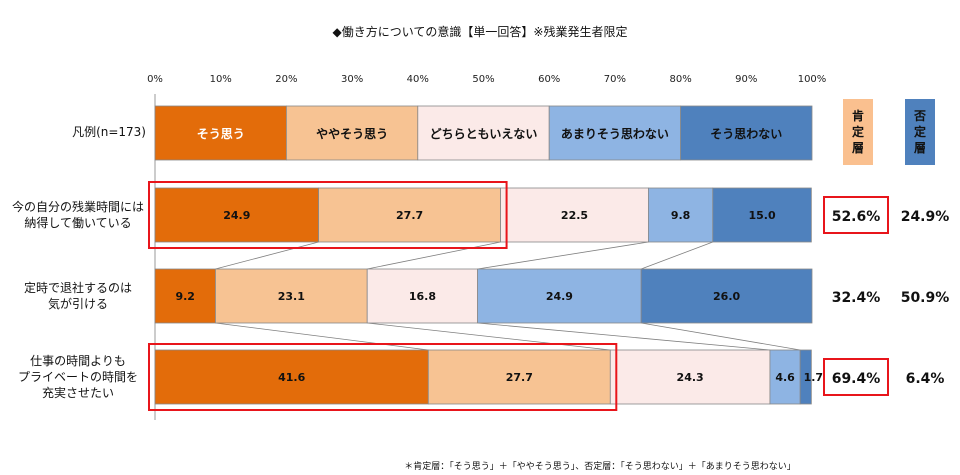 This screenshot has width=960, height=475. What do you see at coordinates (78, 392) in the screenshot?
I see `category-label: 充実させたい` at bounding box center [78, 392].